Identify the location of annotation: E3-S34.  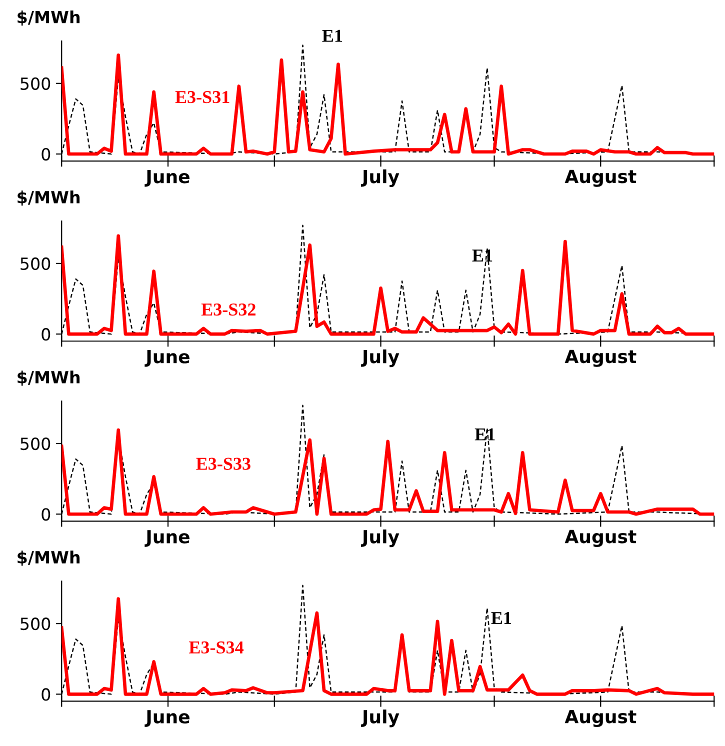
(216, 647).